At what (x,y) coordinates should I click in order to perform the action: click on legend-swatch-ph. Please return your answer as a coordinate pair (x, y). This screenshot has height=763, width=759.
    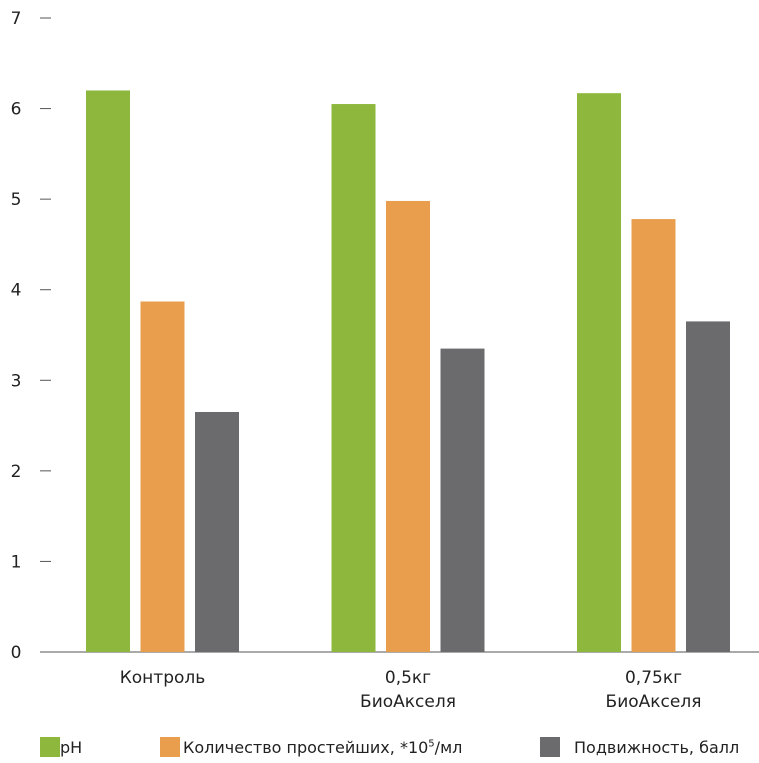
    Looking at the image, I should click on (50, 747).